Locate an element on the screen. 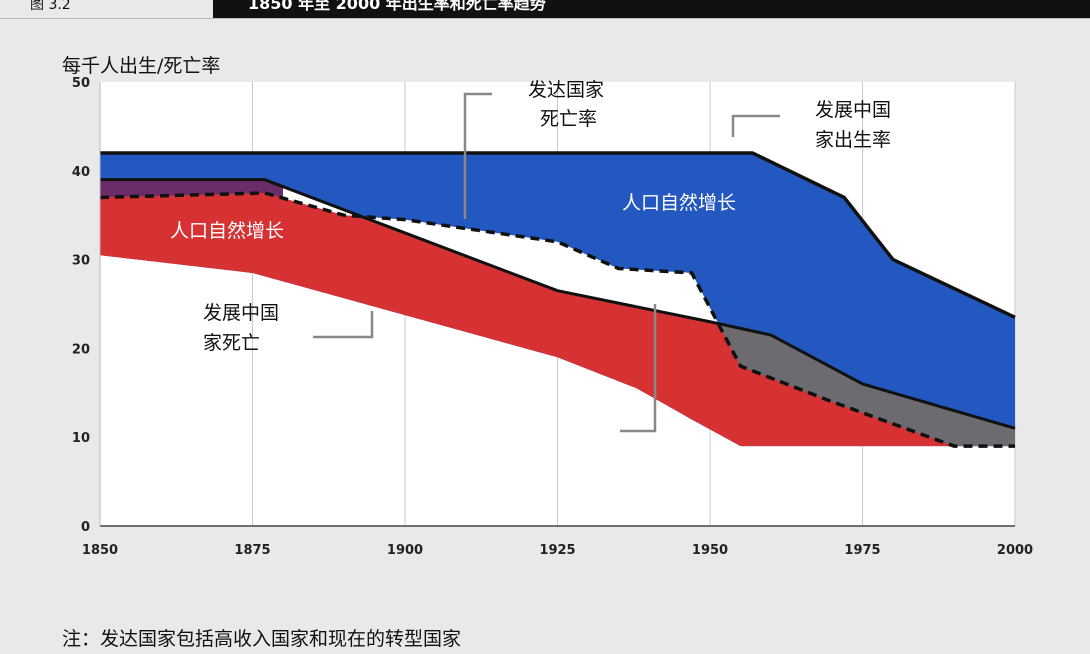 This screenshot has width=1090, height=654. x-tick-2000: 2000 is located at coordinates (1015, 550).